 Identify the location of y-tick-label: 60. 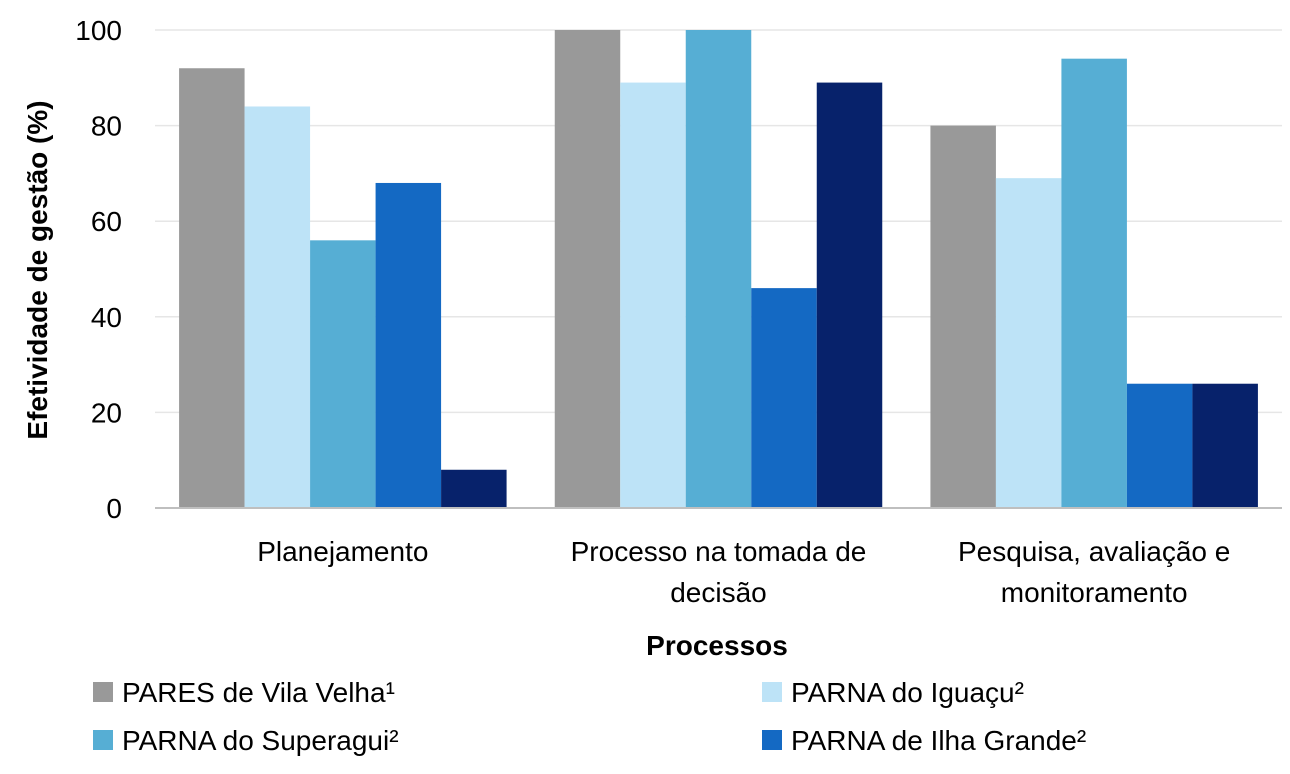
(106, 221).